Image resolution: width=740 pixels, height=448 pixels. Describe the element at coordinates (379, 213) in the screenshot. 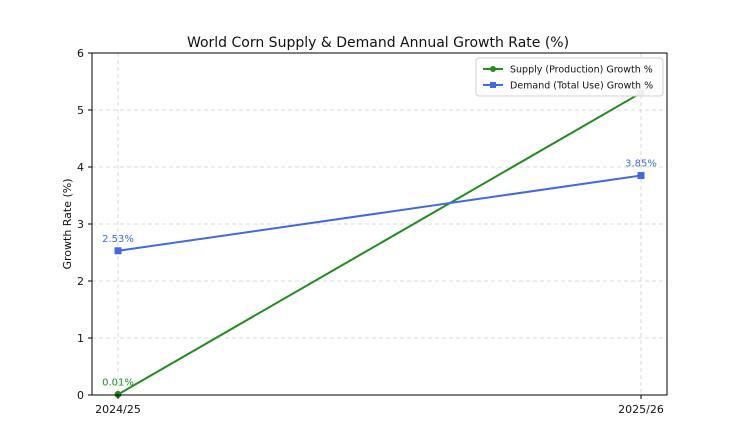

I see `series-line` at that location.